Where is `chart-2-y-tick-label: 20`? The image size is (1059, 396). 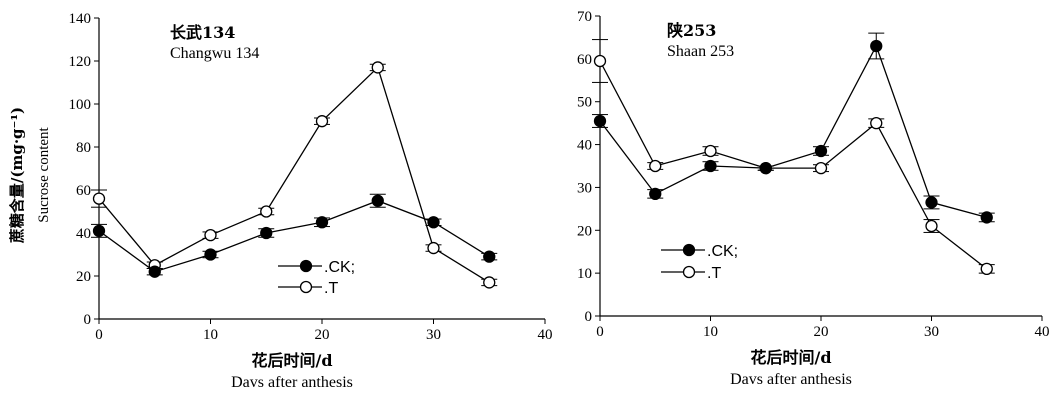 chart-2-y-tick-label: 20 is located at coordinates (584, 231).